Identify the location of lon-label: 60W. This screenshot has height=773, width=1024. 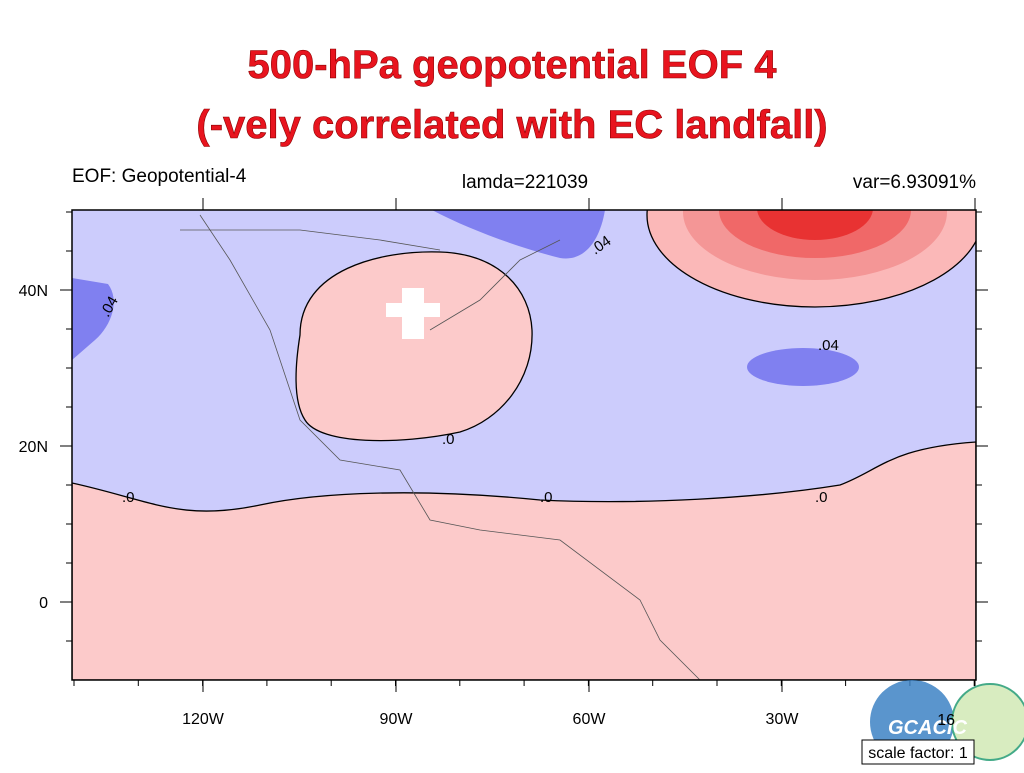
(590, 719).